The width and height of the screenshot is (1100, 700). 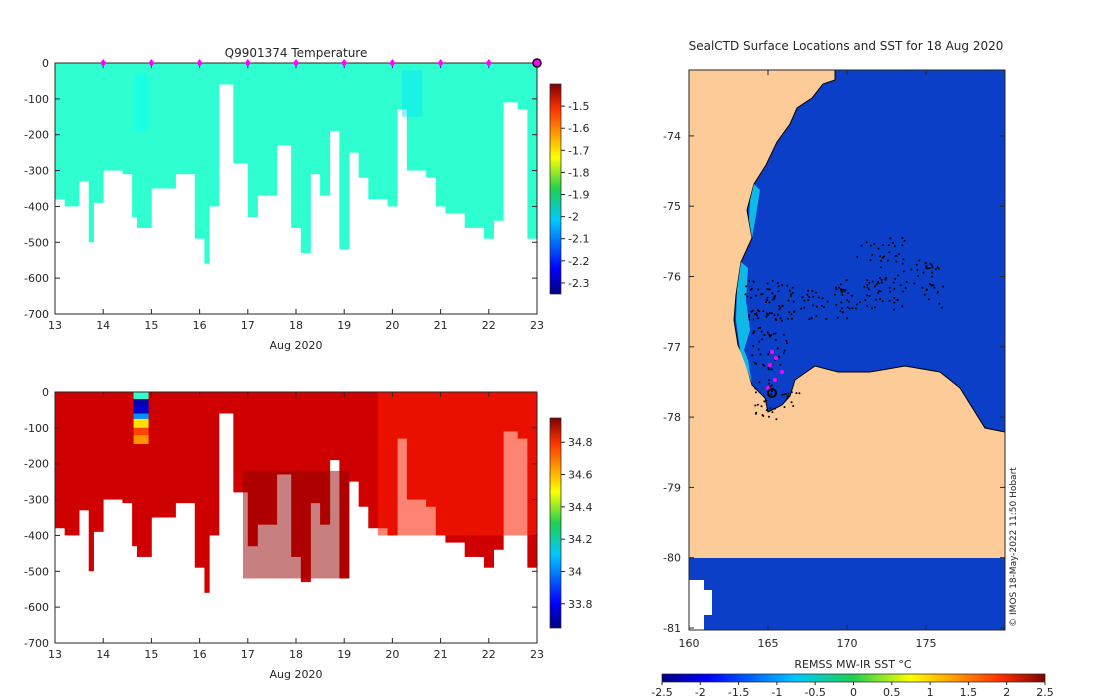 What do you see at coordinates (537, 654) in the screenshot?
I see `salinity-x-tick-label: 23` at bounding box center [537, 654].